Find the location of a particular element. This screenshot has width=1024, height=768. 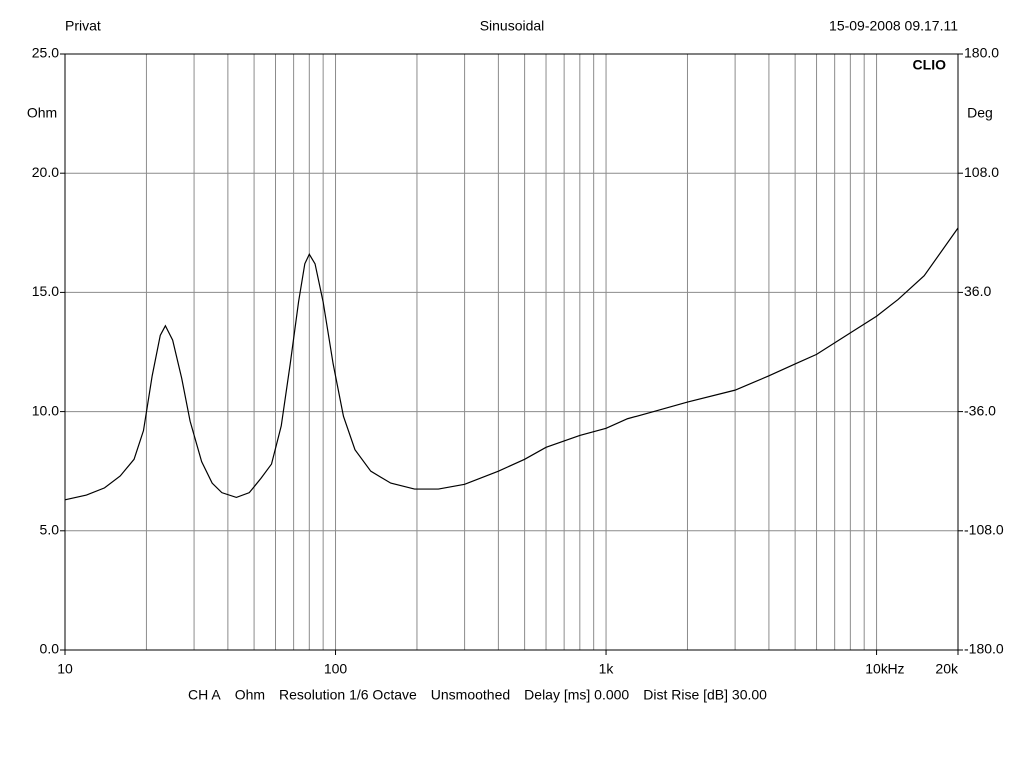

y-tick-label: 20.0 is located at coordinates (45, 172).